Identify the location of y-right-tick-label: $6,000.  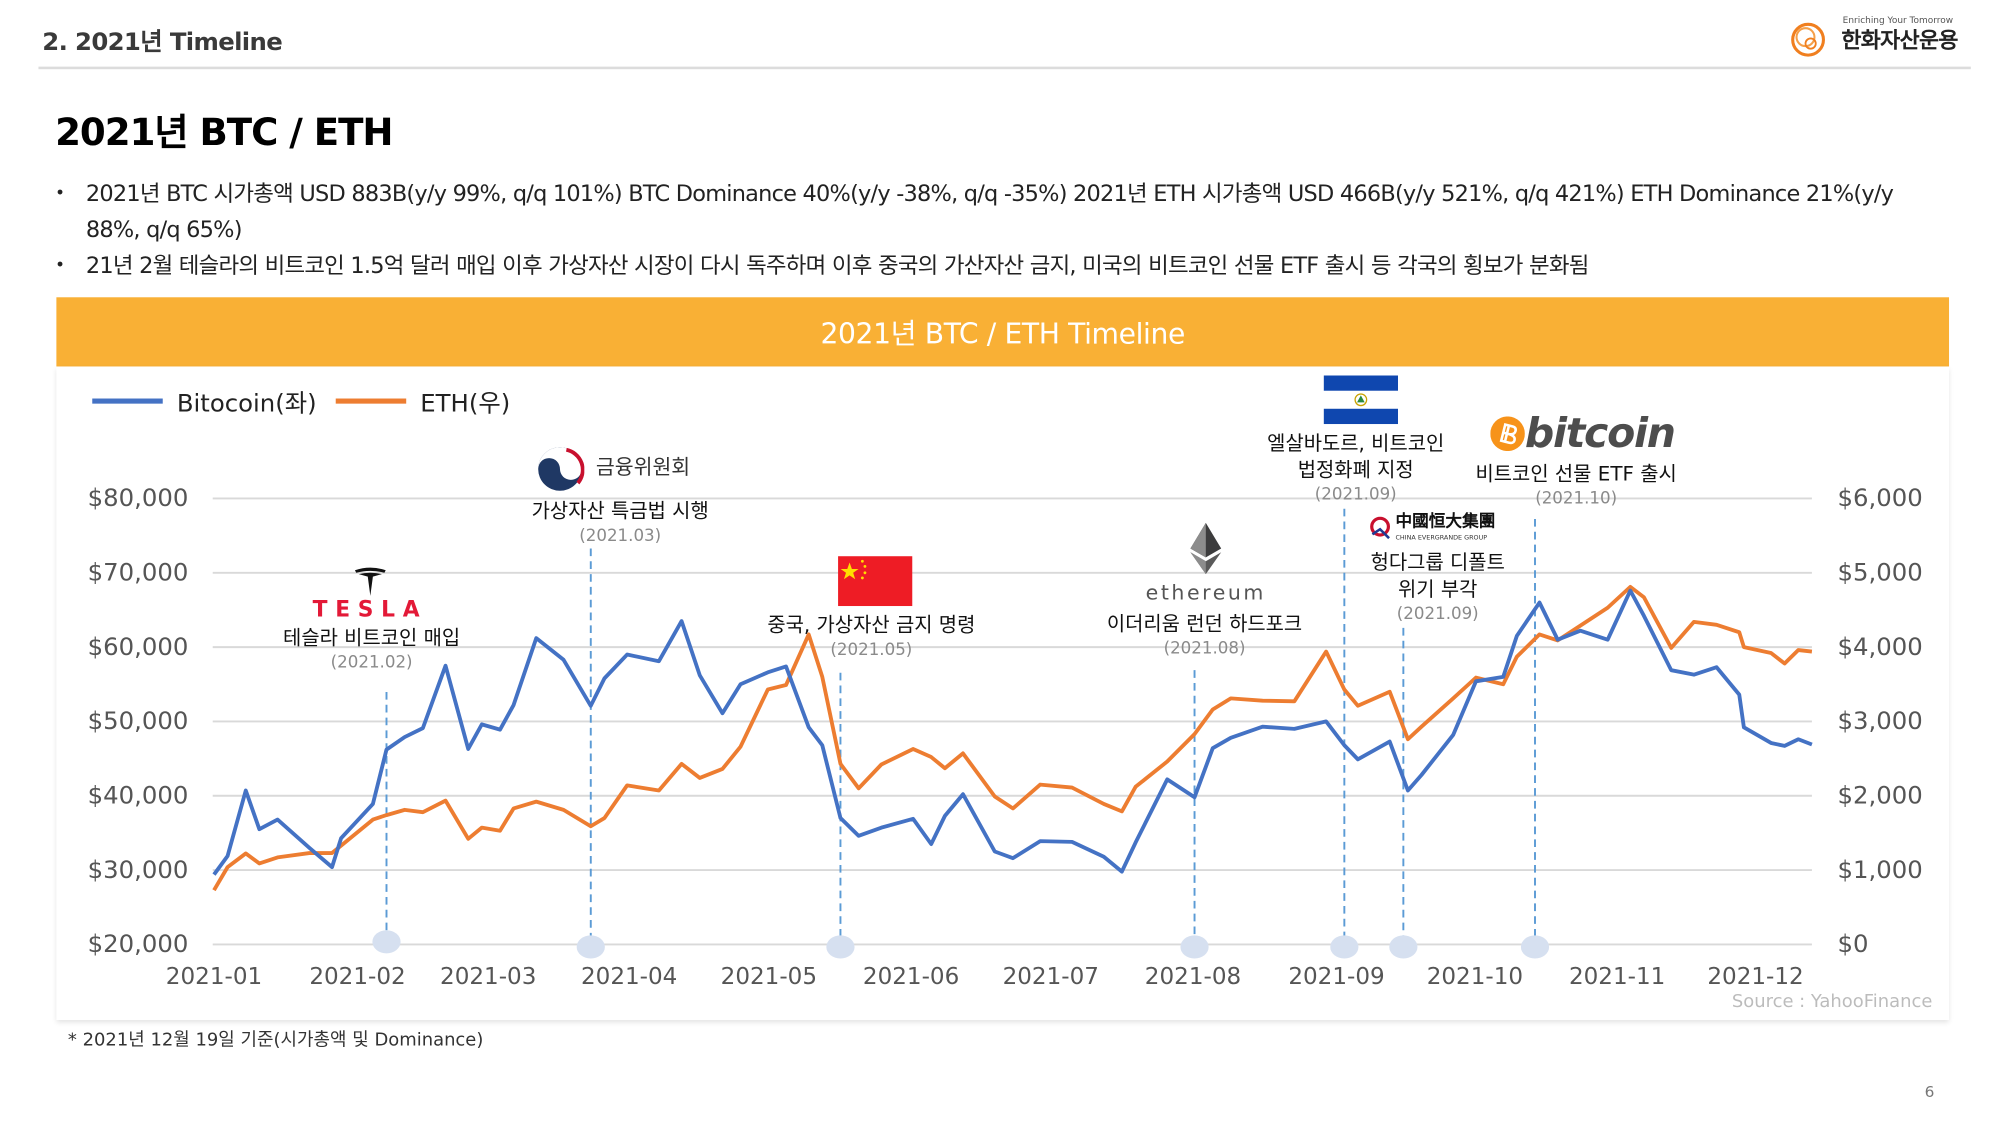
(1880, 498).